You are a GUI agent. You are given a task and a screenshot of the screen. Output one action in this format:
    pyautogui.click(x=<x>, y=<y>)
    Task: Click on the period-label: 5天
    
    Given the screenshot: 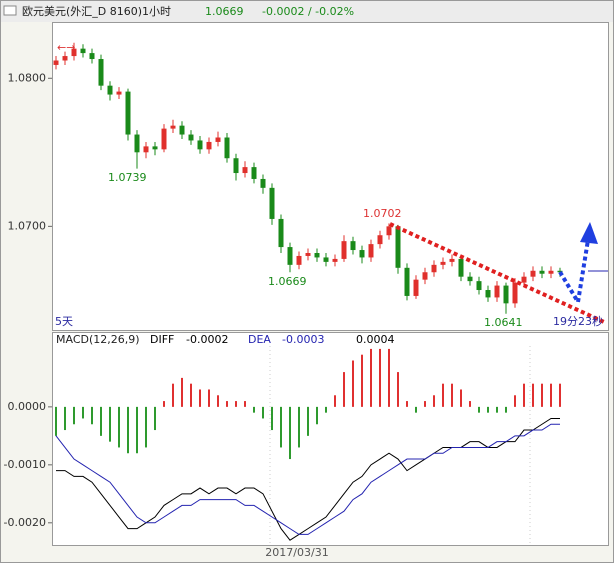 What is the action you would take?
    pyautogui.click(x=64, y=321)
    